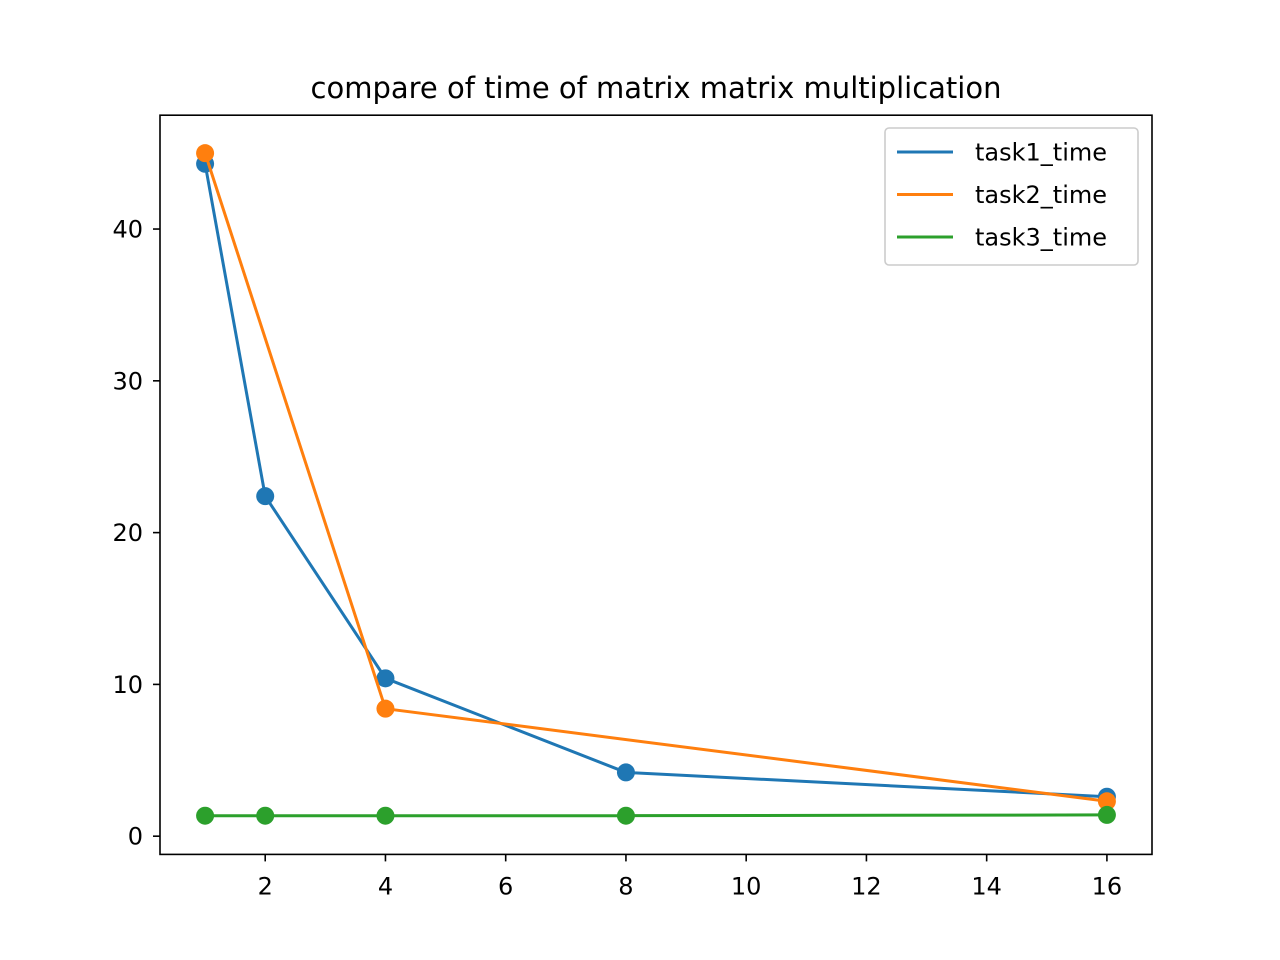  What do you see at coordinates (1041, 238) in the screenshot?
I see `legend-label-task3_time: task3_time` at bounding box center [1041, 238].